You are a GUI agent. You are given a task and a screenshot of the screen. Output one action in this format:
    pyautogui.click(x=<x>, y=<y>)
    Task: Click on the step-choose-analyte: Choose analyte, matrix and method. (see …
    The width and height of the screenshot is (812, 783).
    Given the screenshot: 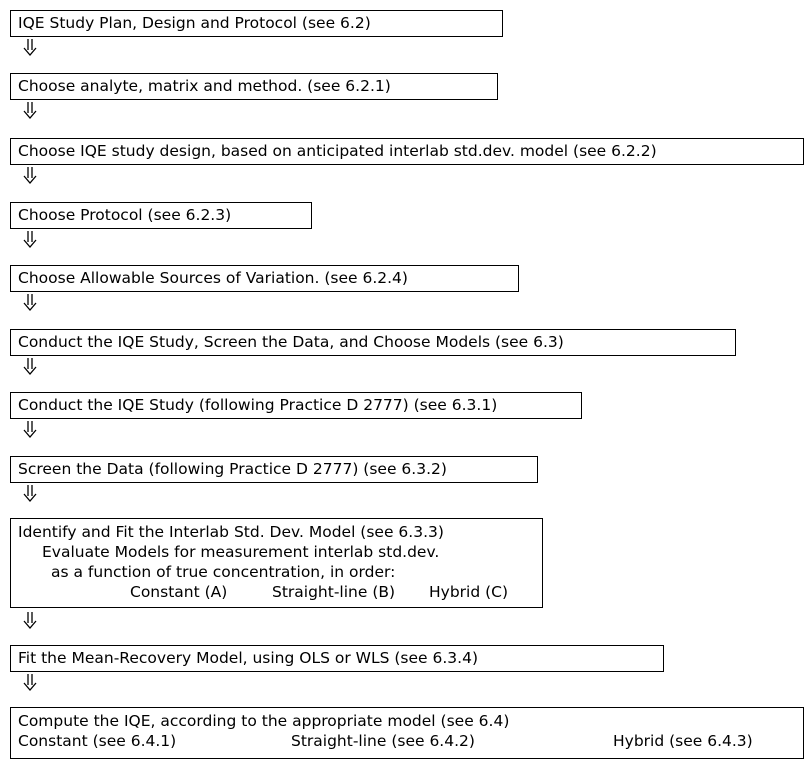 What is the action you would take?
    pyautogui.click(x=254, y=86)
    